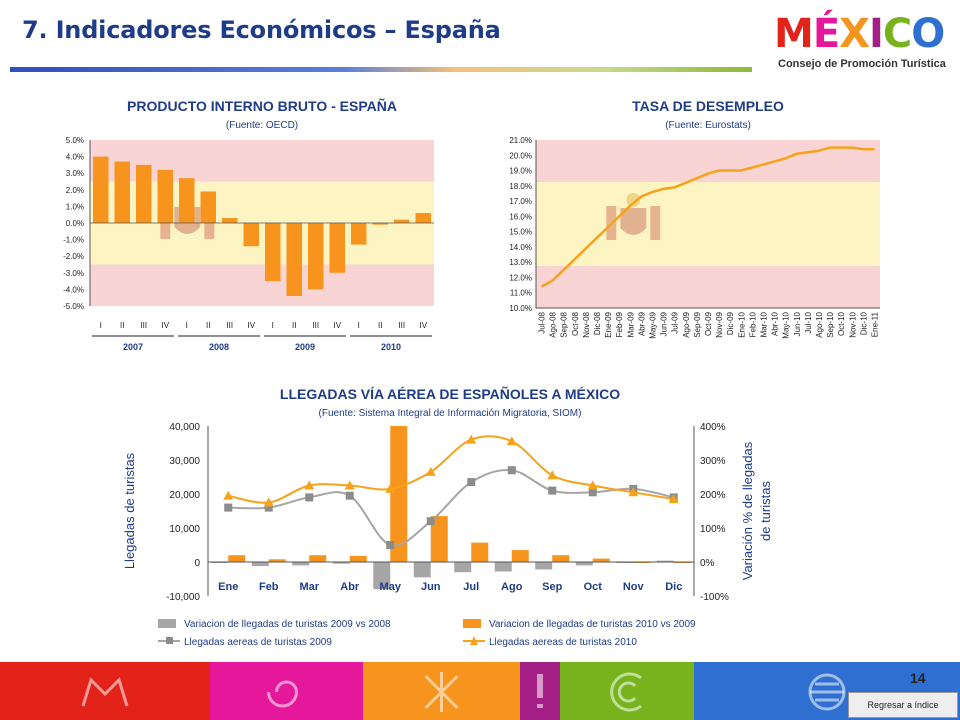 The image size is (960, 720). I want to click on unemployment-x-tick: Ago-10, so click(819, 324).